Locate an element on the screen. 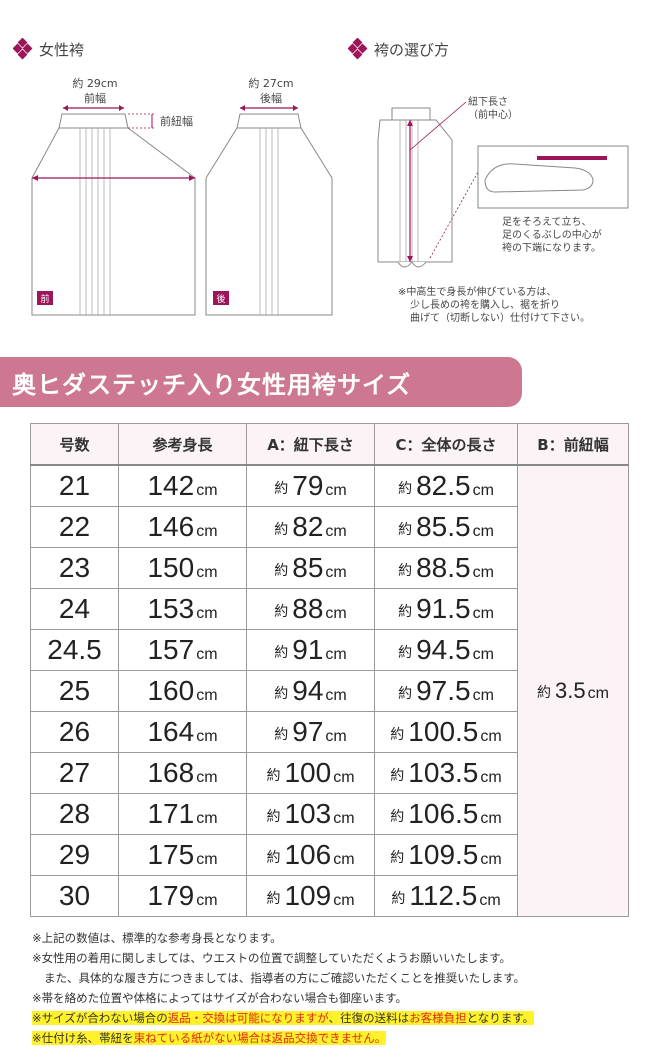  front-width-label: 前幅 is located at coordinates (95, 98).